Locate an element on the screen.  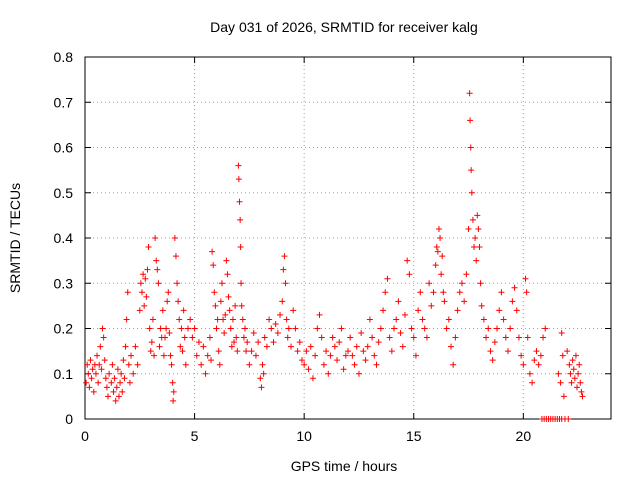
y-tick-label: 0 is located at coordinates (69, 419).